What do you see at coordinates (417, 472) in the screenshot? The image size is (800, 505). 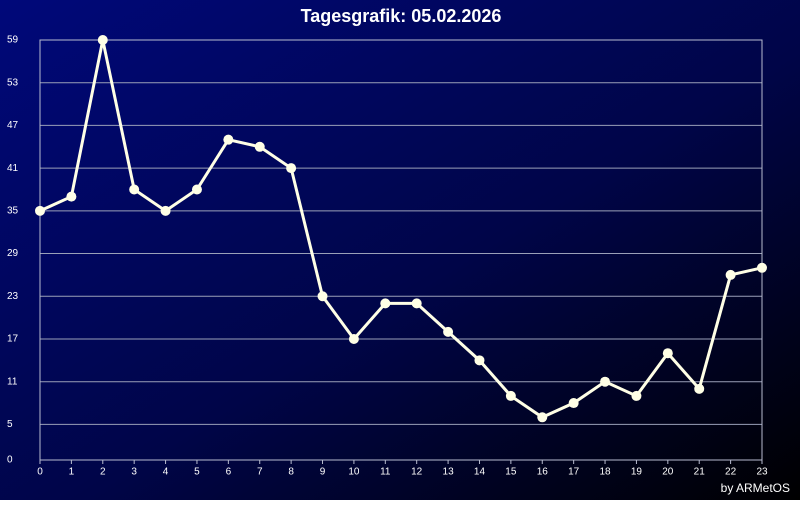 I see `x-tick-label: 12` at bounding box center [417, 472].